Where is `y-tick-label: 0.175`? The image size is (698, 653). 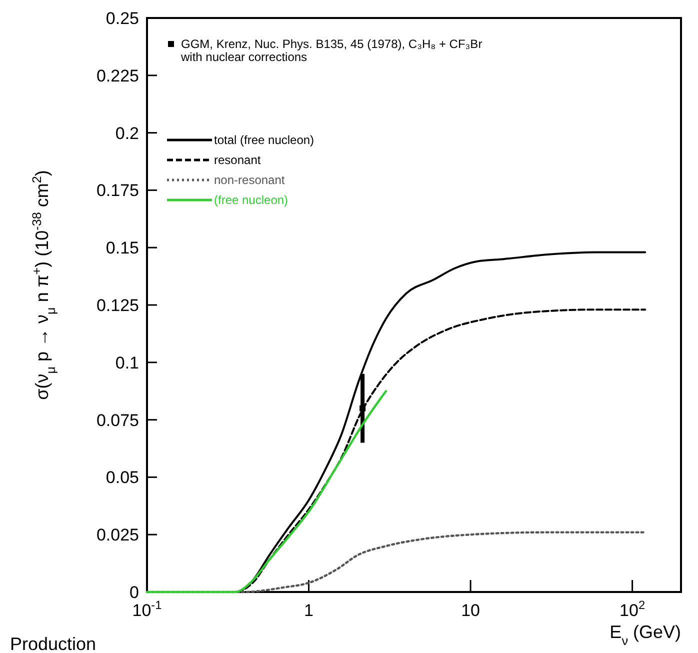
y-tick-label: 0.175 is located at coordinates (117, 190).